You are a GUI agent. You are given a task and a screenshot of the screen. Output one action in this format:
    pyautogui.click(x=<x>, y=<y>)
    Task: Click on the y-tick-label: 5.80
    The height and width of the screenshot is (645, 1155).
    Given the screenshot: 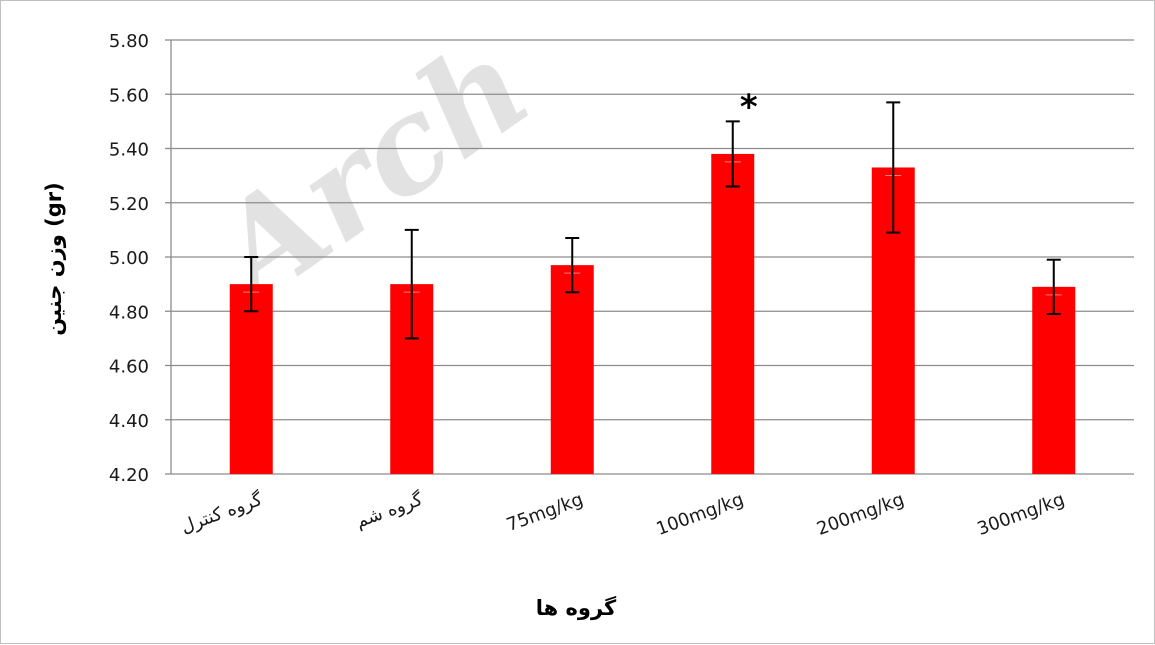 What is the action you would take?
    pyautogui.click(x=129, y=41)
    